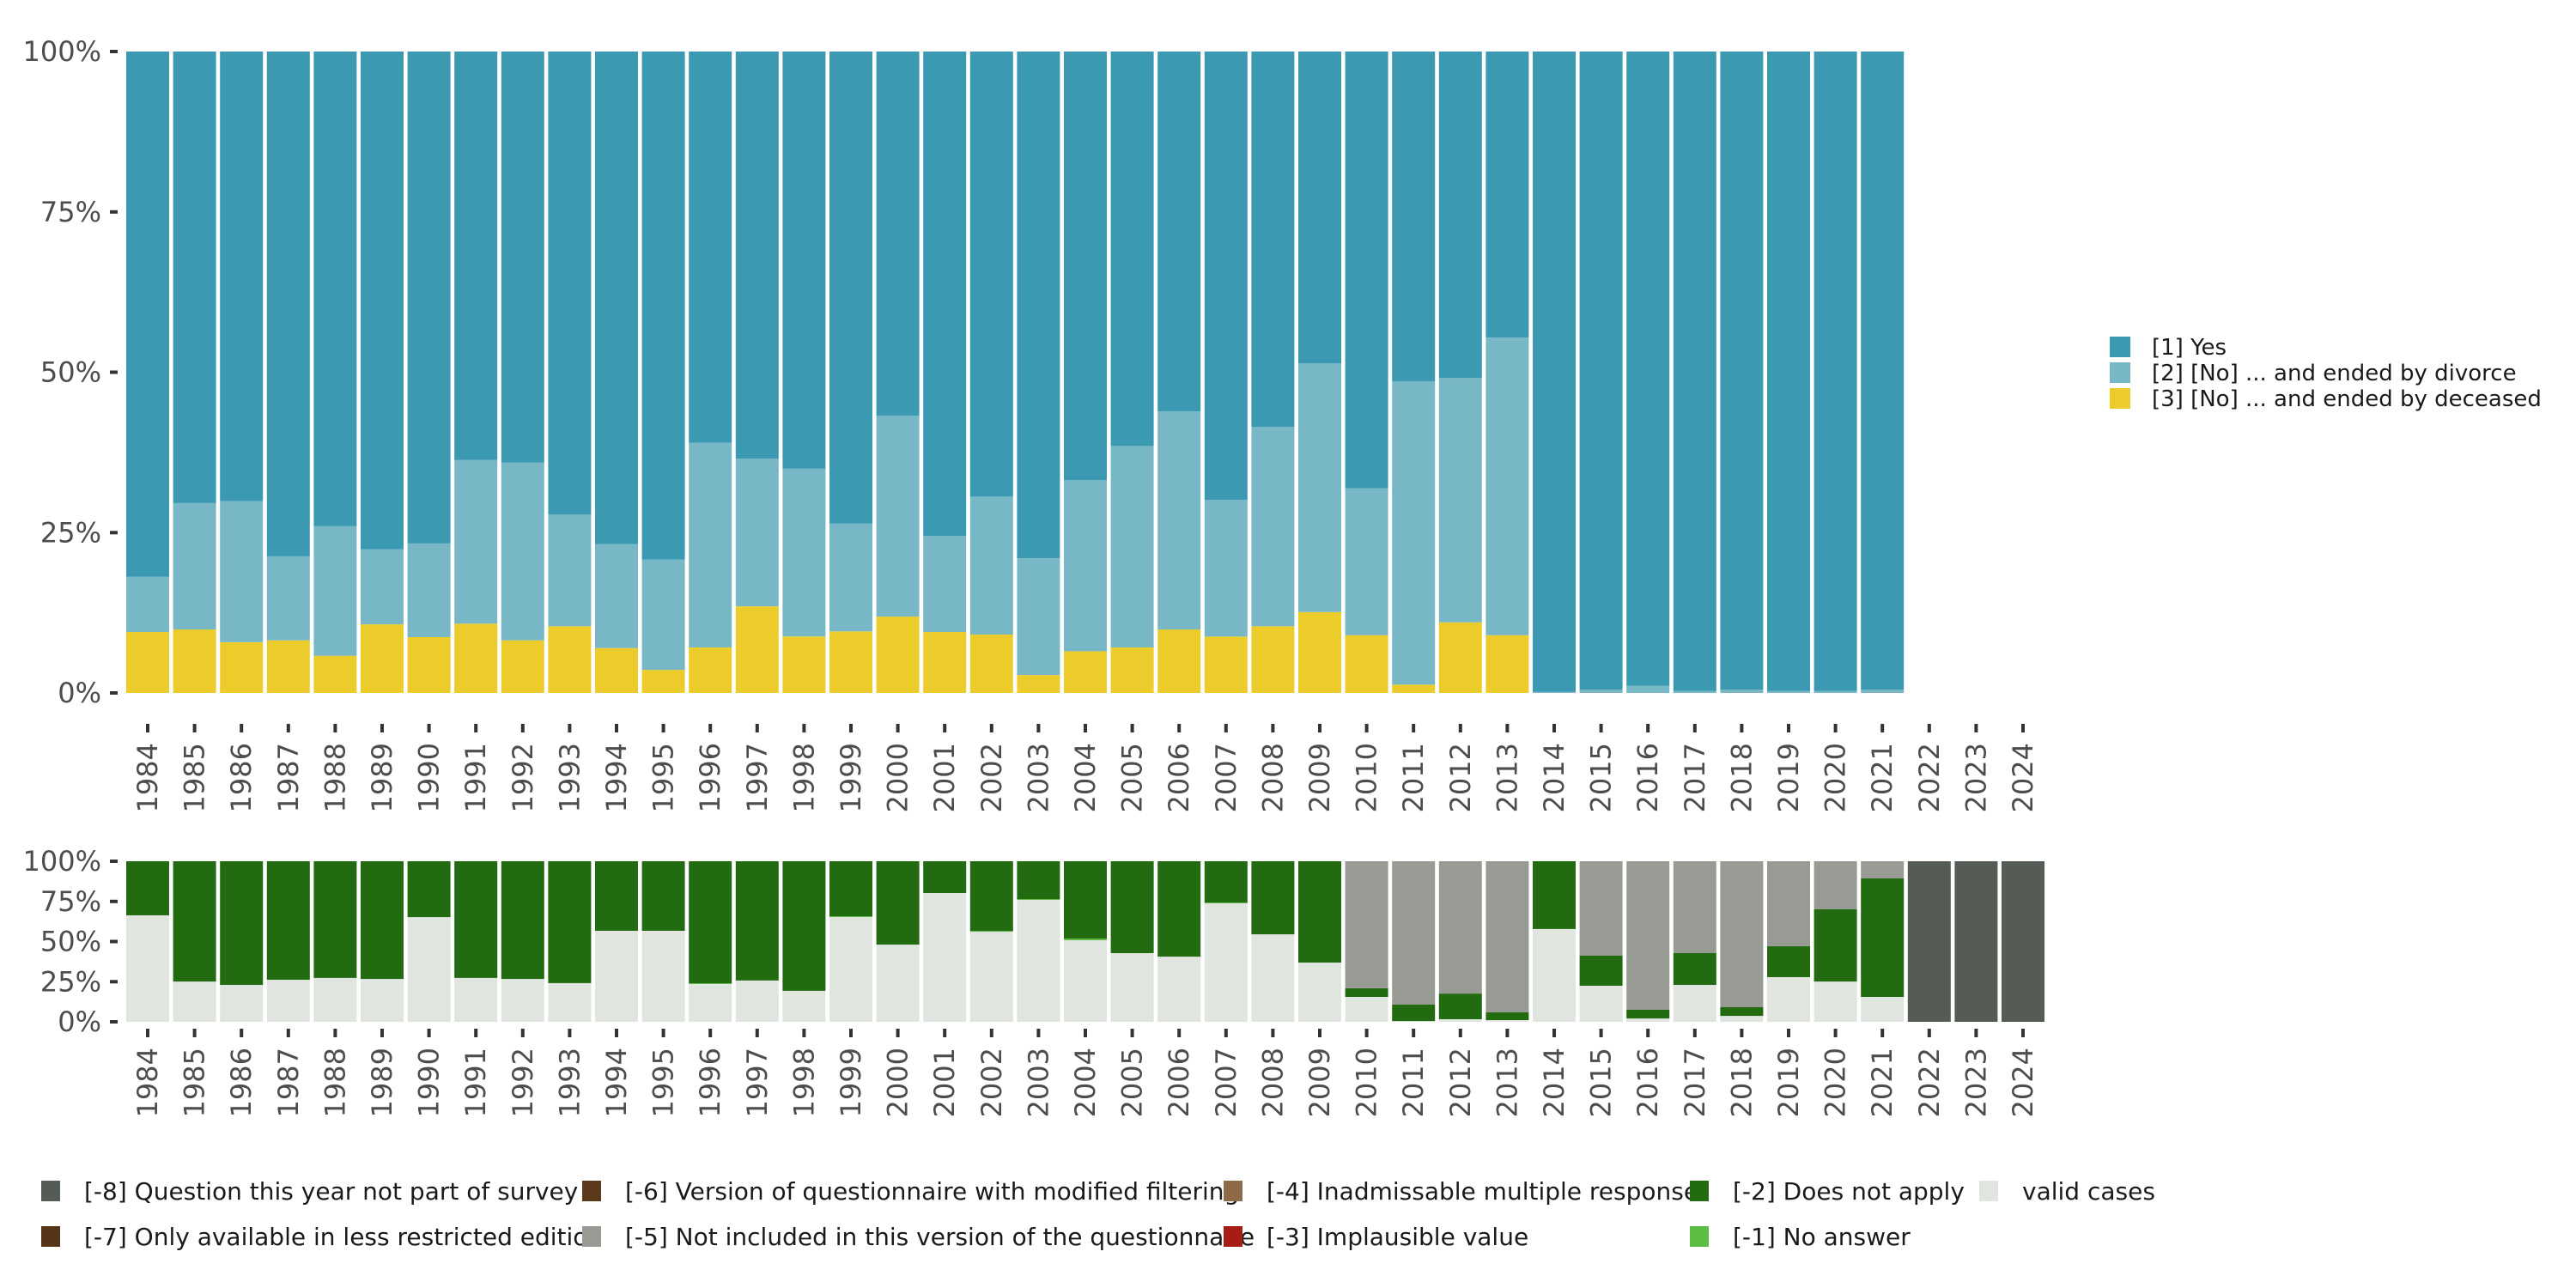 The width and height of the screenshot is (2576, 1288). Describe the element at coordinates (2089, 1191) in the screenshot. I see `legend-label: valid cases` at that location.